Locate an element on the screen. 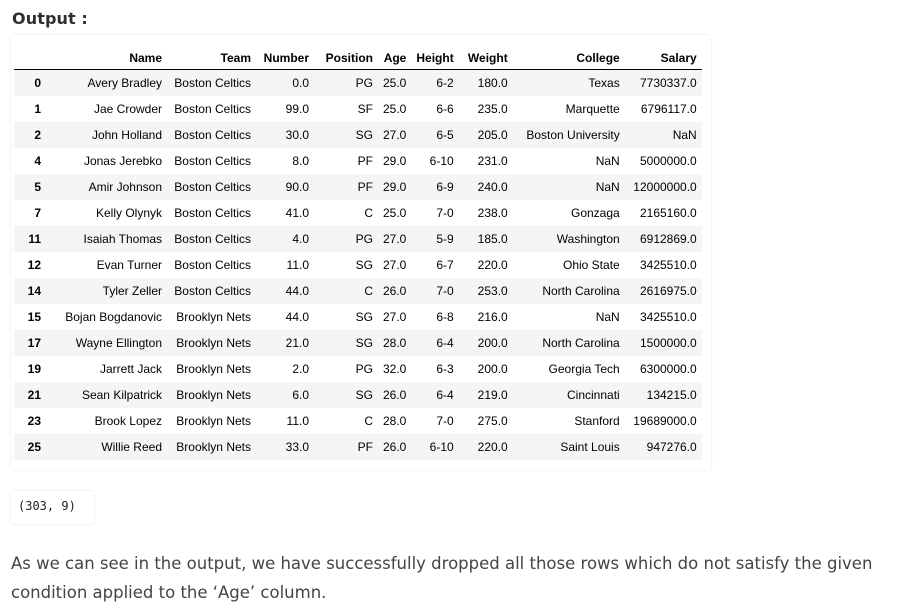 The image size is (897, 612). table-cell: 2.0 is located at coordinates (300, 369).